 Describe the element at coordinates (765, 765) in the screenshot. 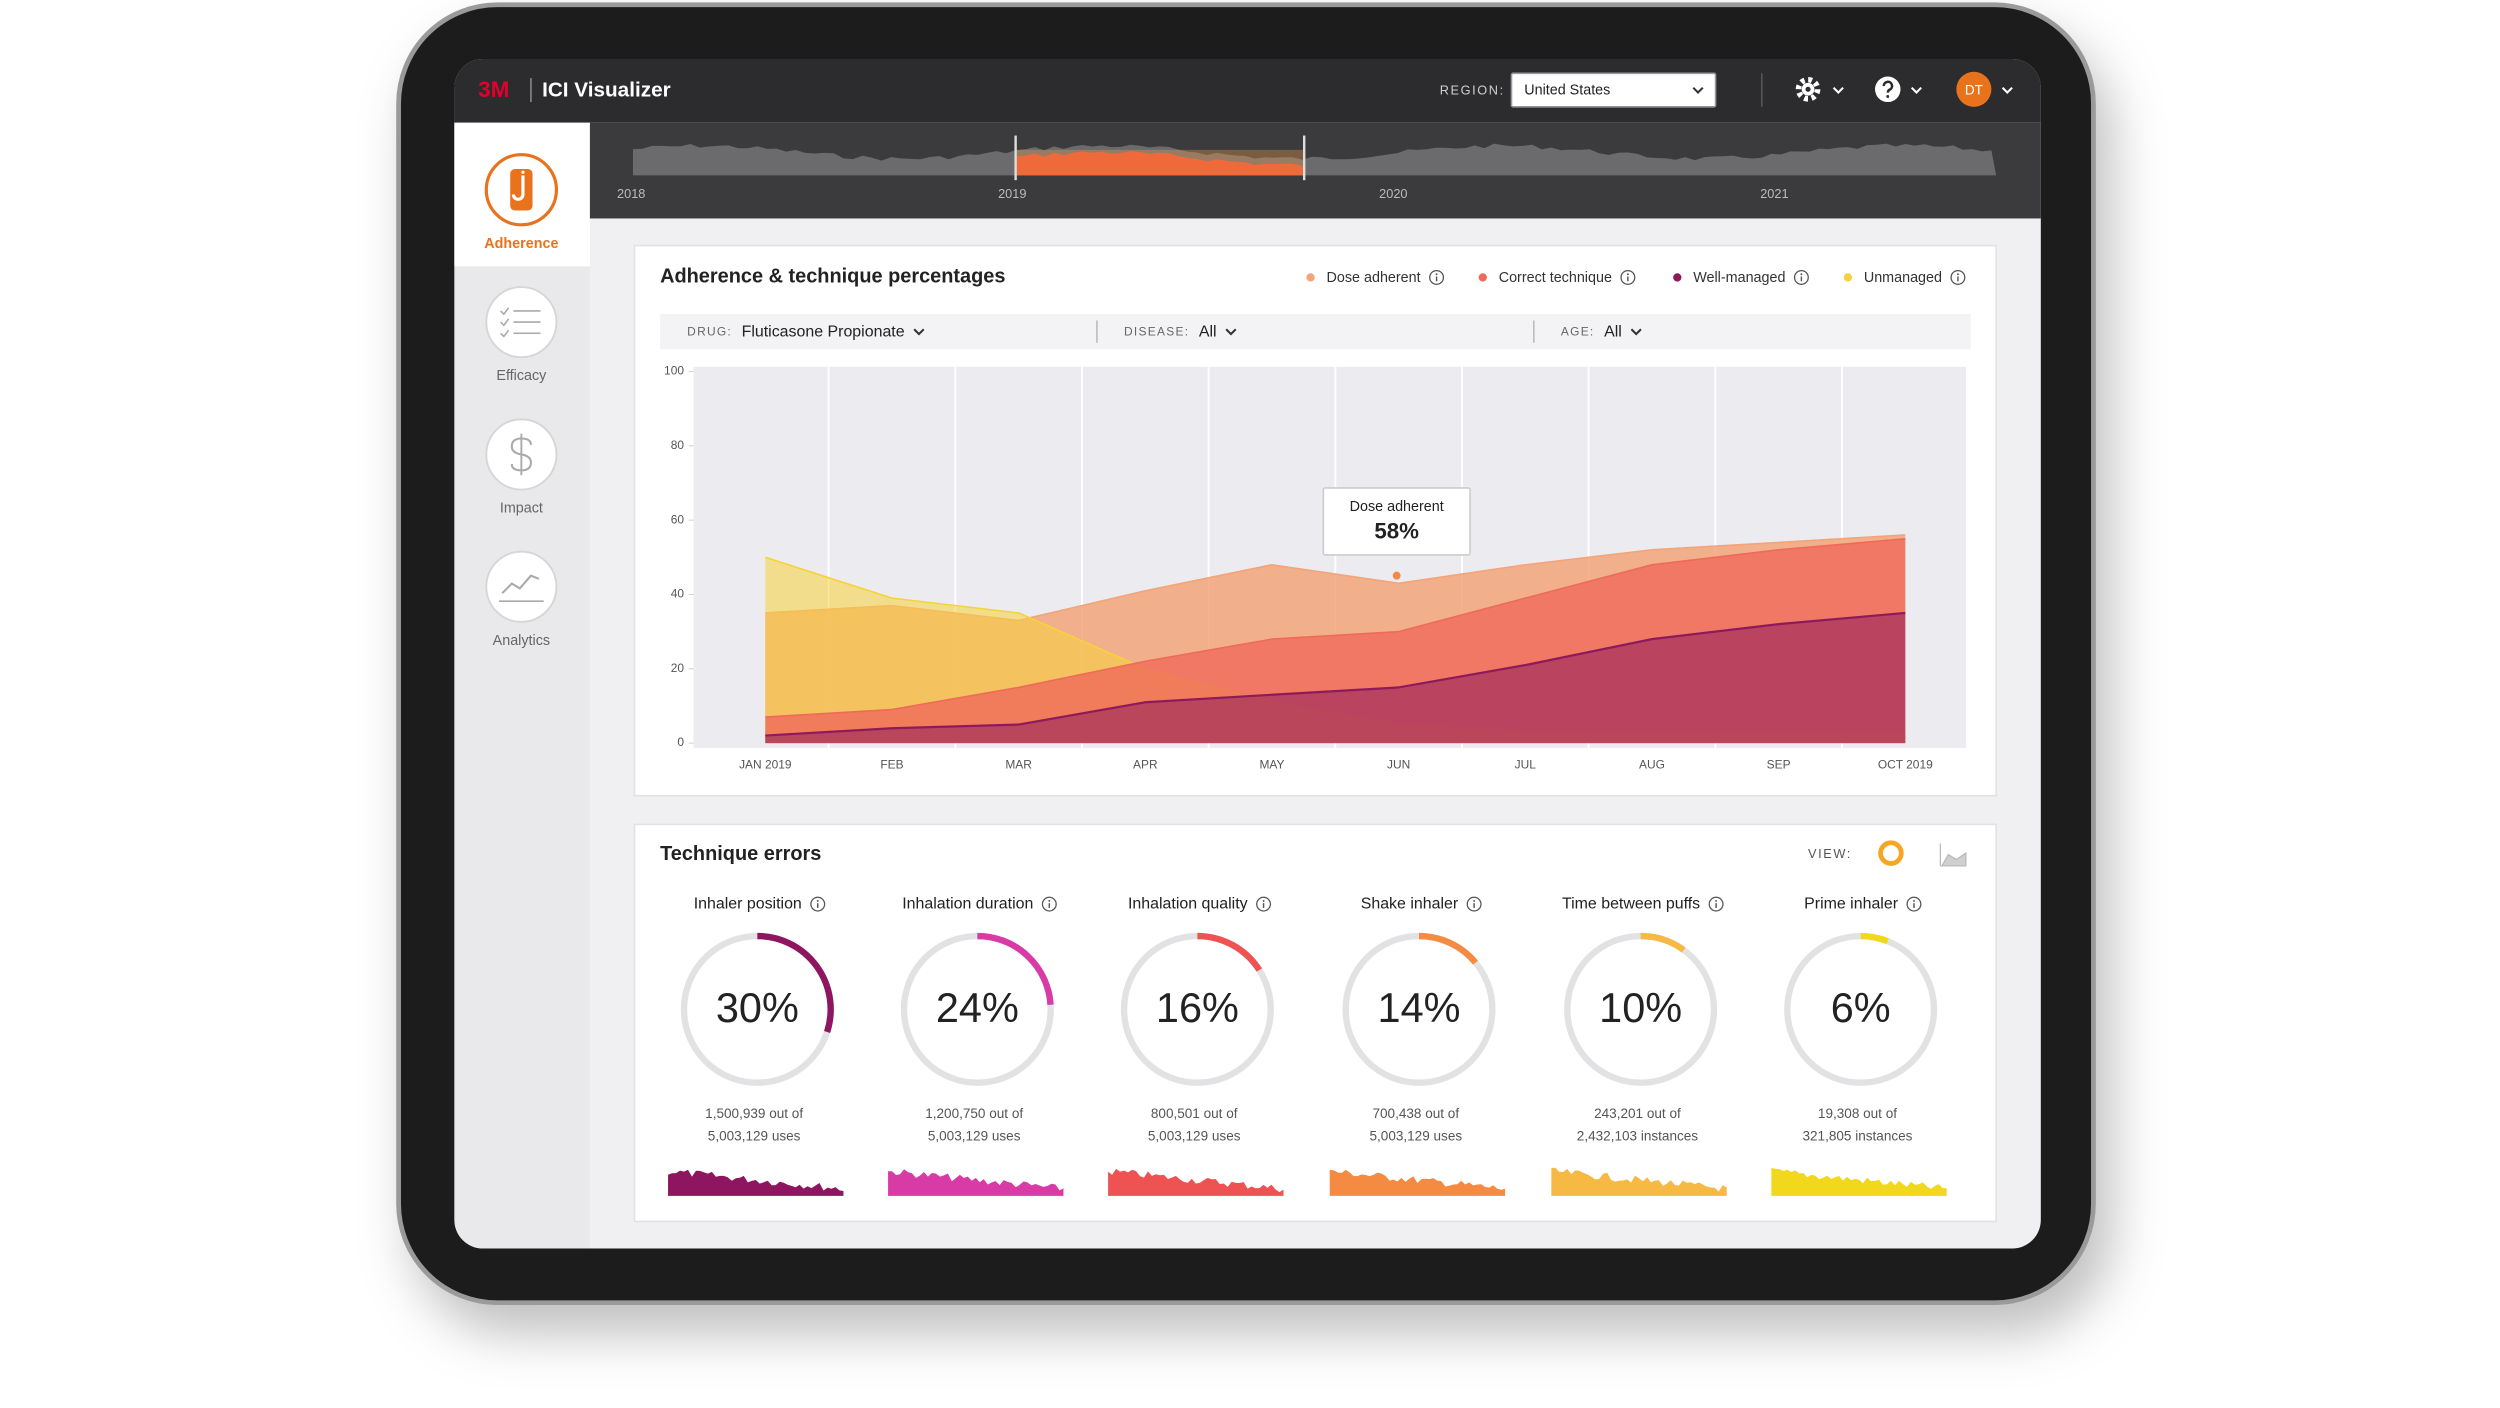

I see `x-tick-label: JAN 2019` at that location.